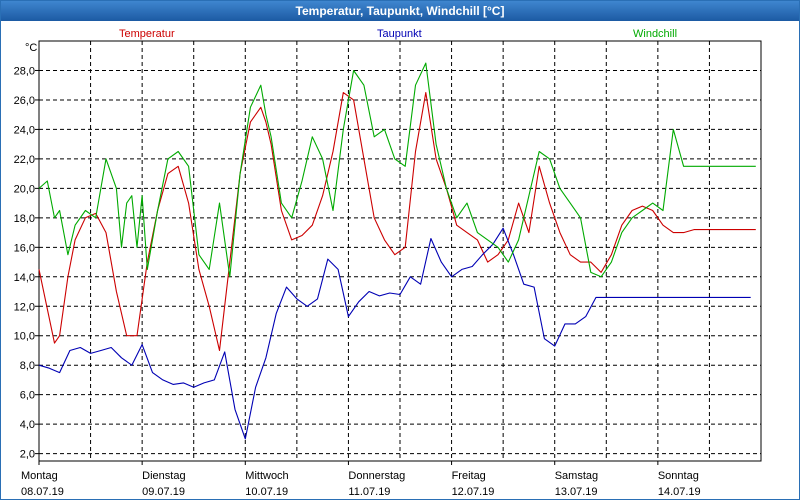  I want to click on day-name-label: Freitag, so click(469, 476).